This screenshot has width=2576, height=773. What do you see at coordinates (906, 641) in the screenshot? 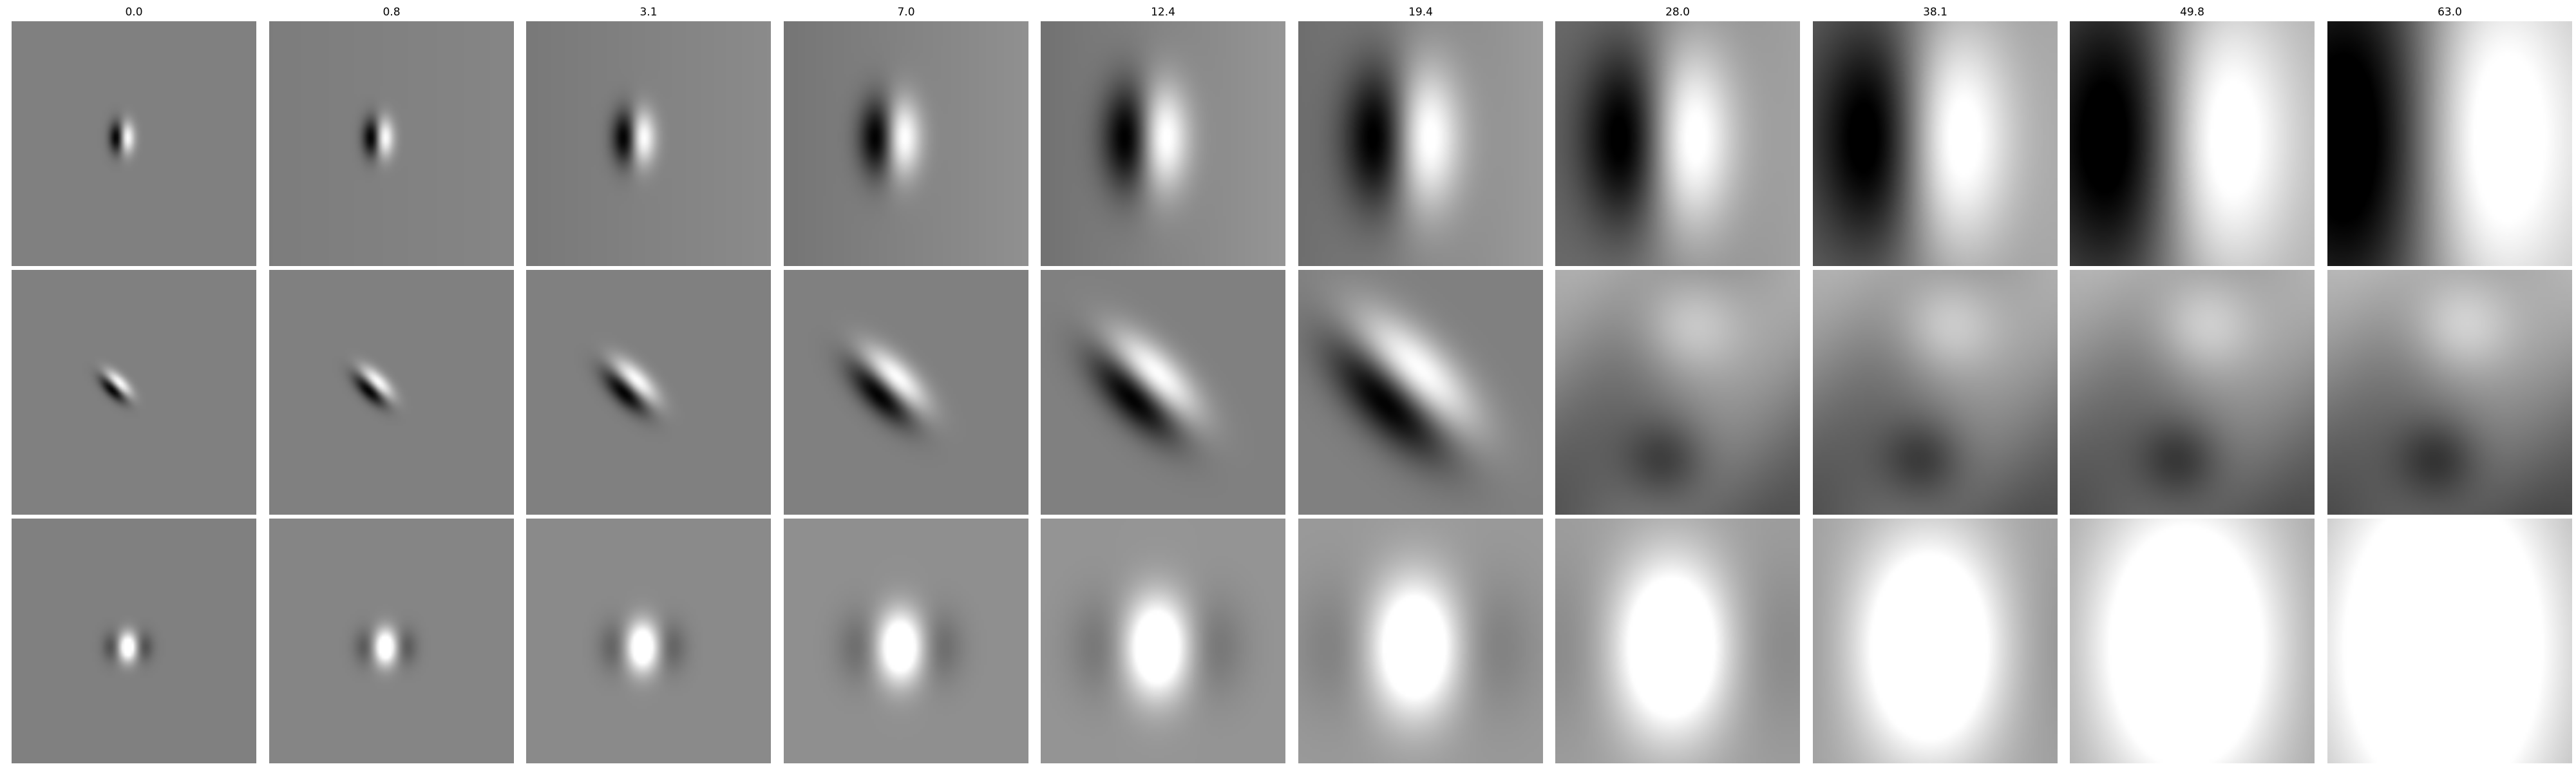
I see `panel-row2-col3` at bounding box center [906, 641].